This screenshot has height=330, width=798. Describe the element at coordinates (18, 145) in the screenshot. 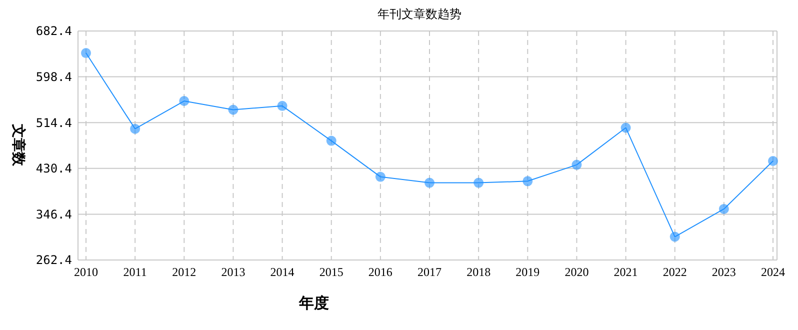

I see `y-axis-title: 文章数` at that location.